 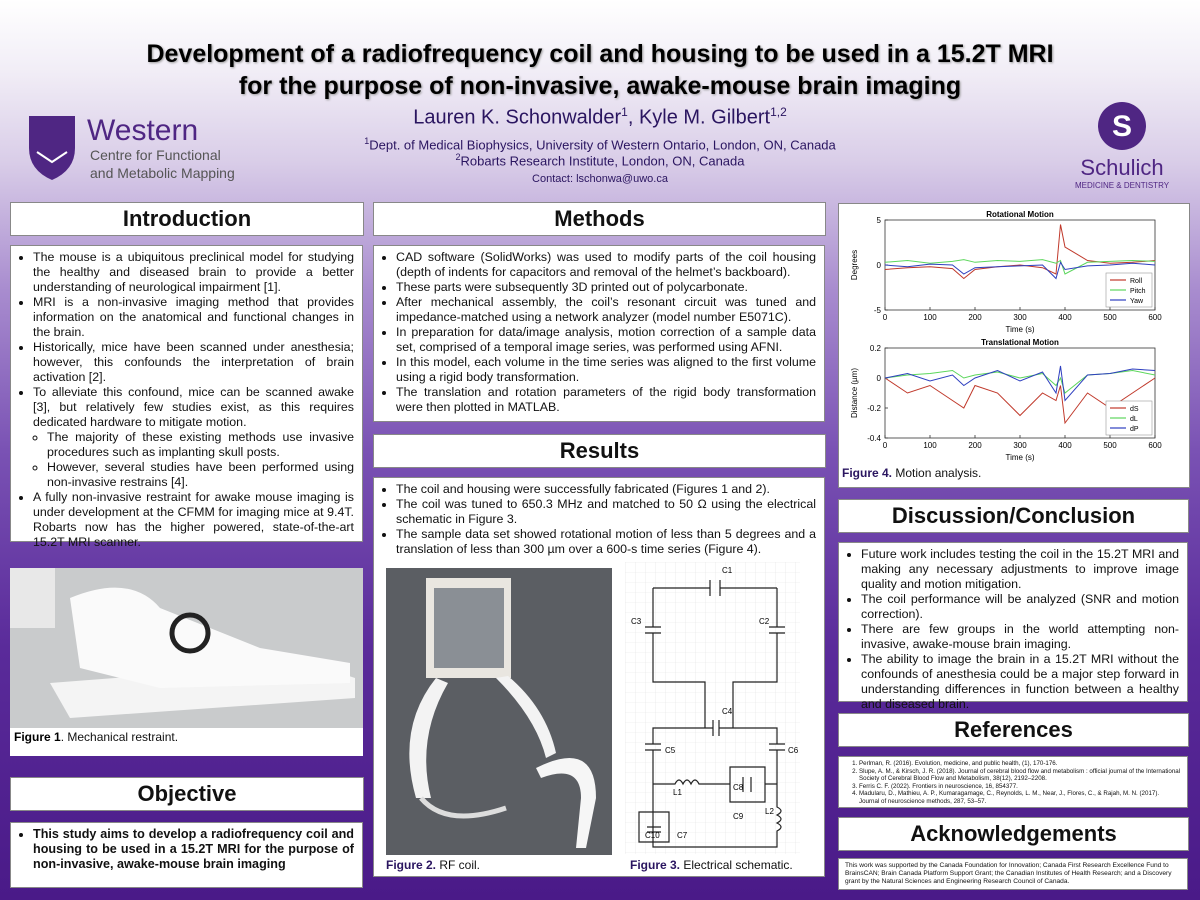 What do you see at coordinates (186, 742) in the screenshot?
I see `figure1-caption: Figure 1. Mechanical restraint.` at bounding box center [186, 742].